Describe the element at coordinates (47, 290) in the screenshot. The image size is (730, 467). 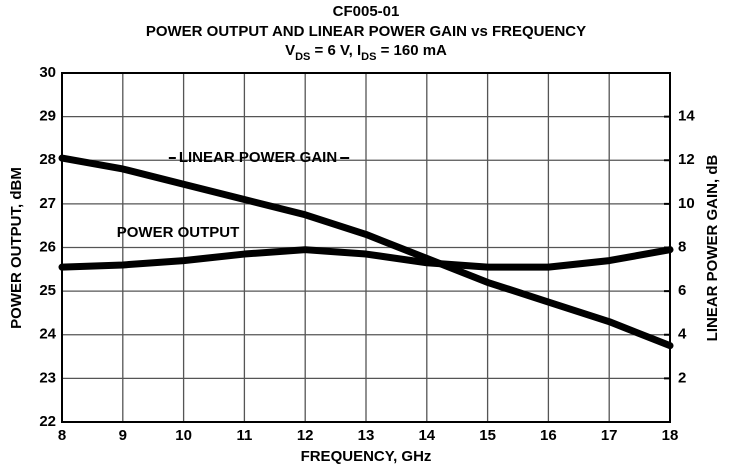
I see `y-tick-label: 25` at that location.